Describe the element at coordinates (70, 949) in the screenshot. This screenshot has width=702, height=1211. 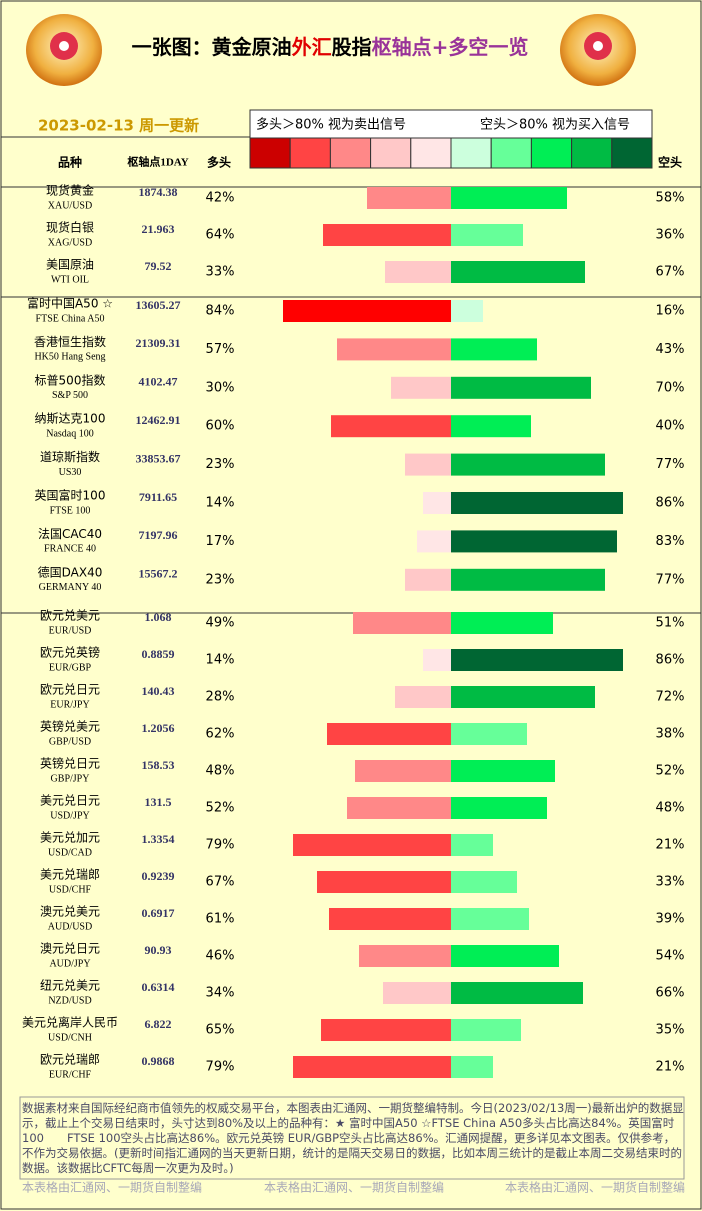
I see `row-name: 澳元兑日元` at that location.